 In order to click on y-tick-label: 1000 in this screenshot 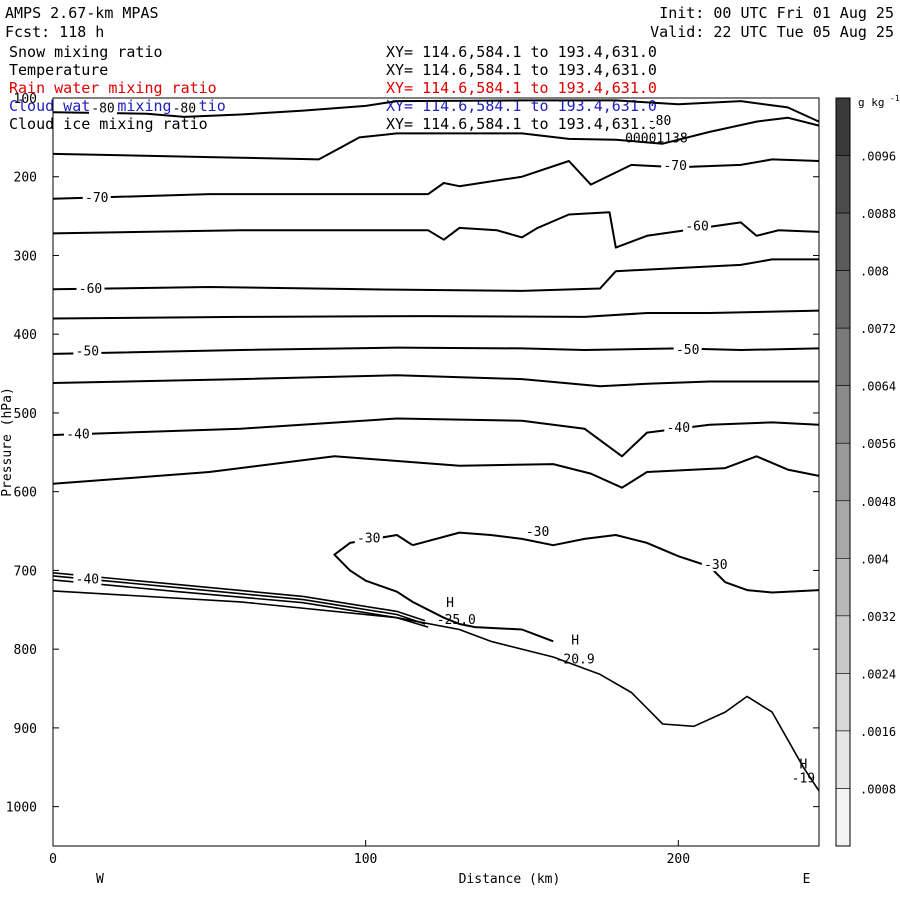, I will do `click(21, 808)`.